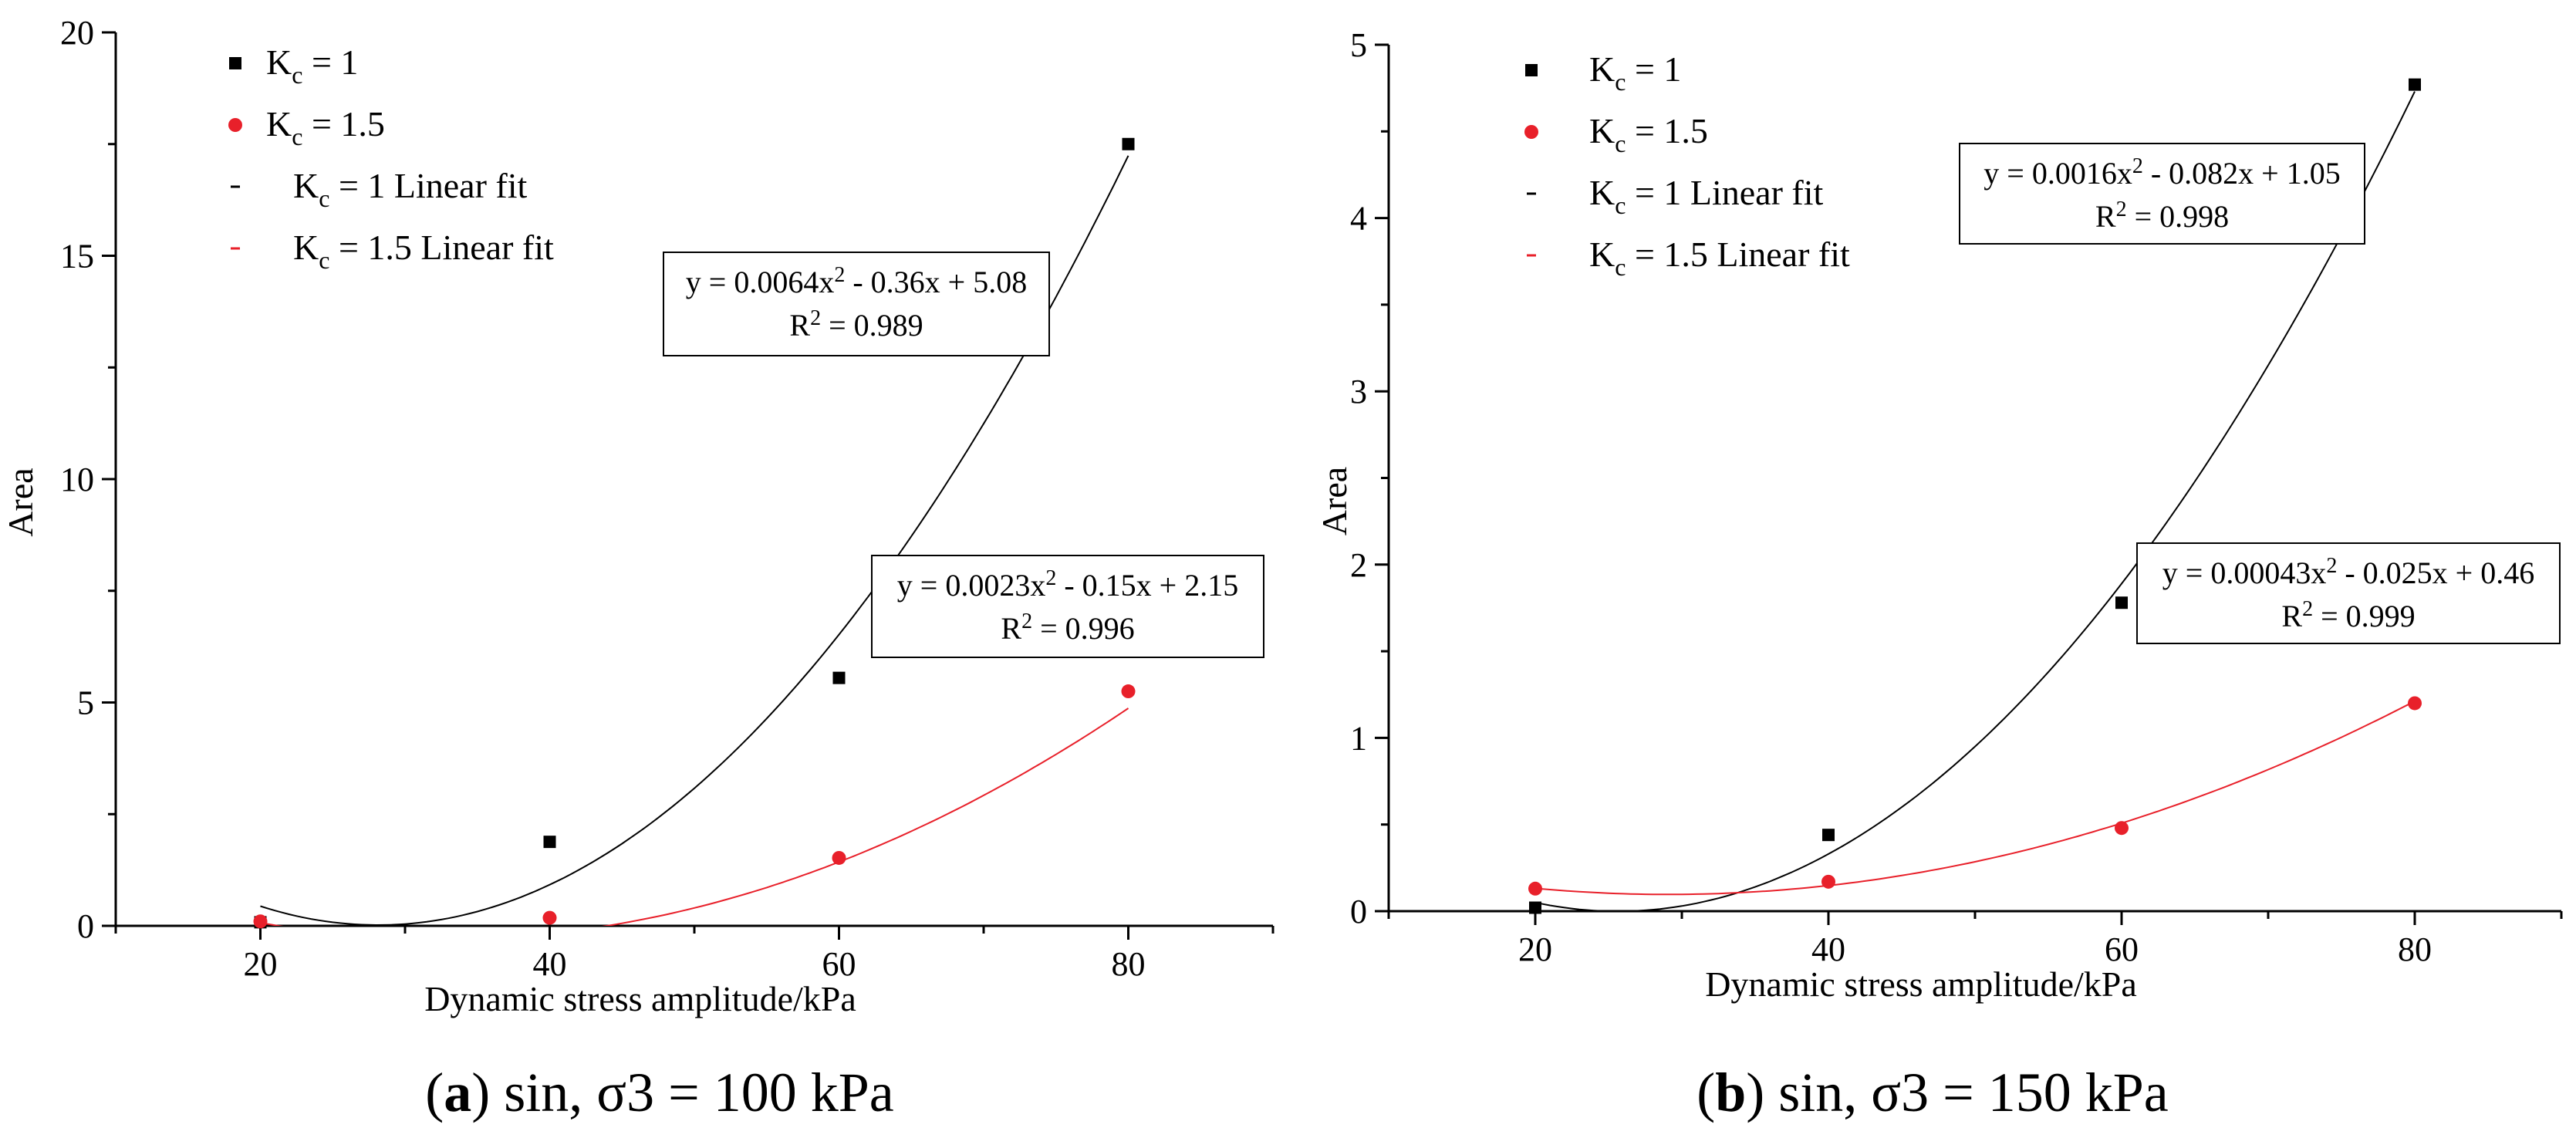 This screenshot has width=2576, height=1138. I want to click on caption-text: sin, σ3 = 100 kPa, so click(691, 1092).